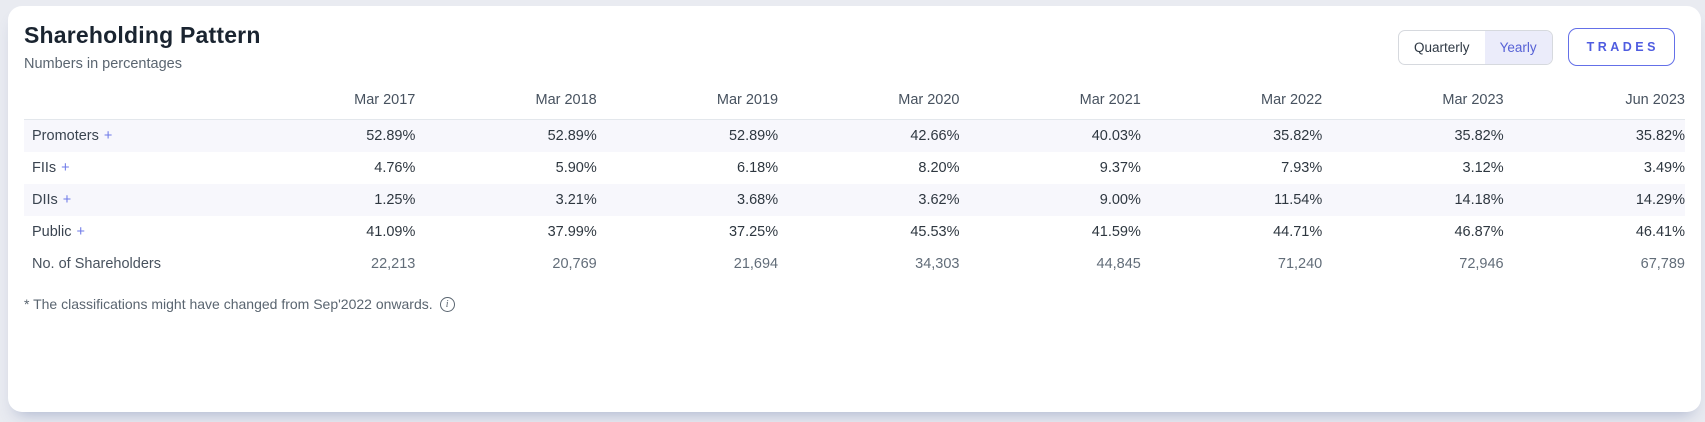 The image size is (1705, 422). I want to click on cell-value: 3.12%, so click(1483, 168).